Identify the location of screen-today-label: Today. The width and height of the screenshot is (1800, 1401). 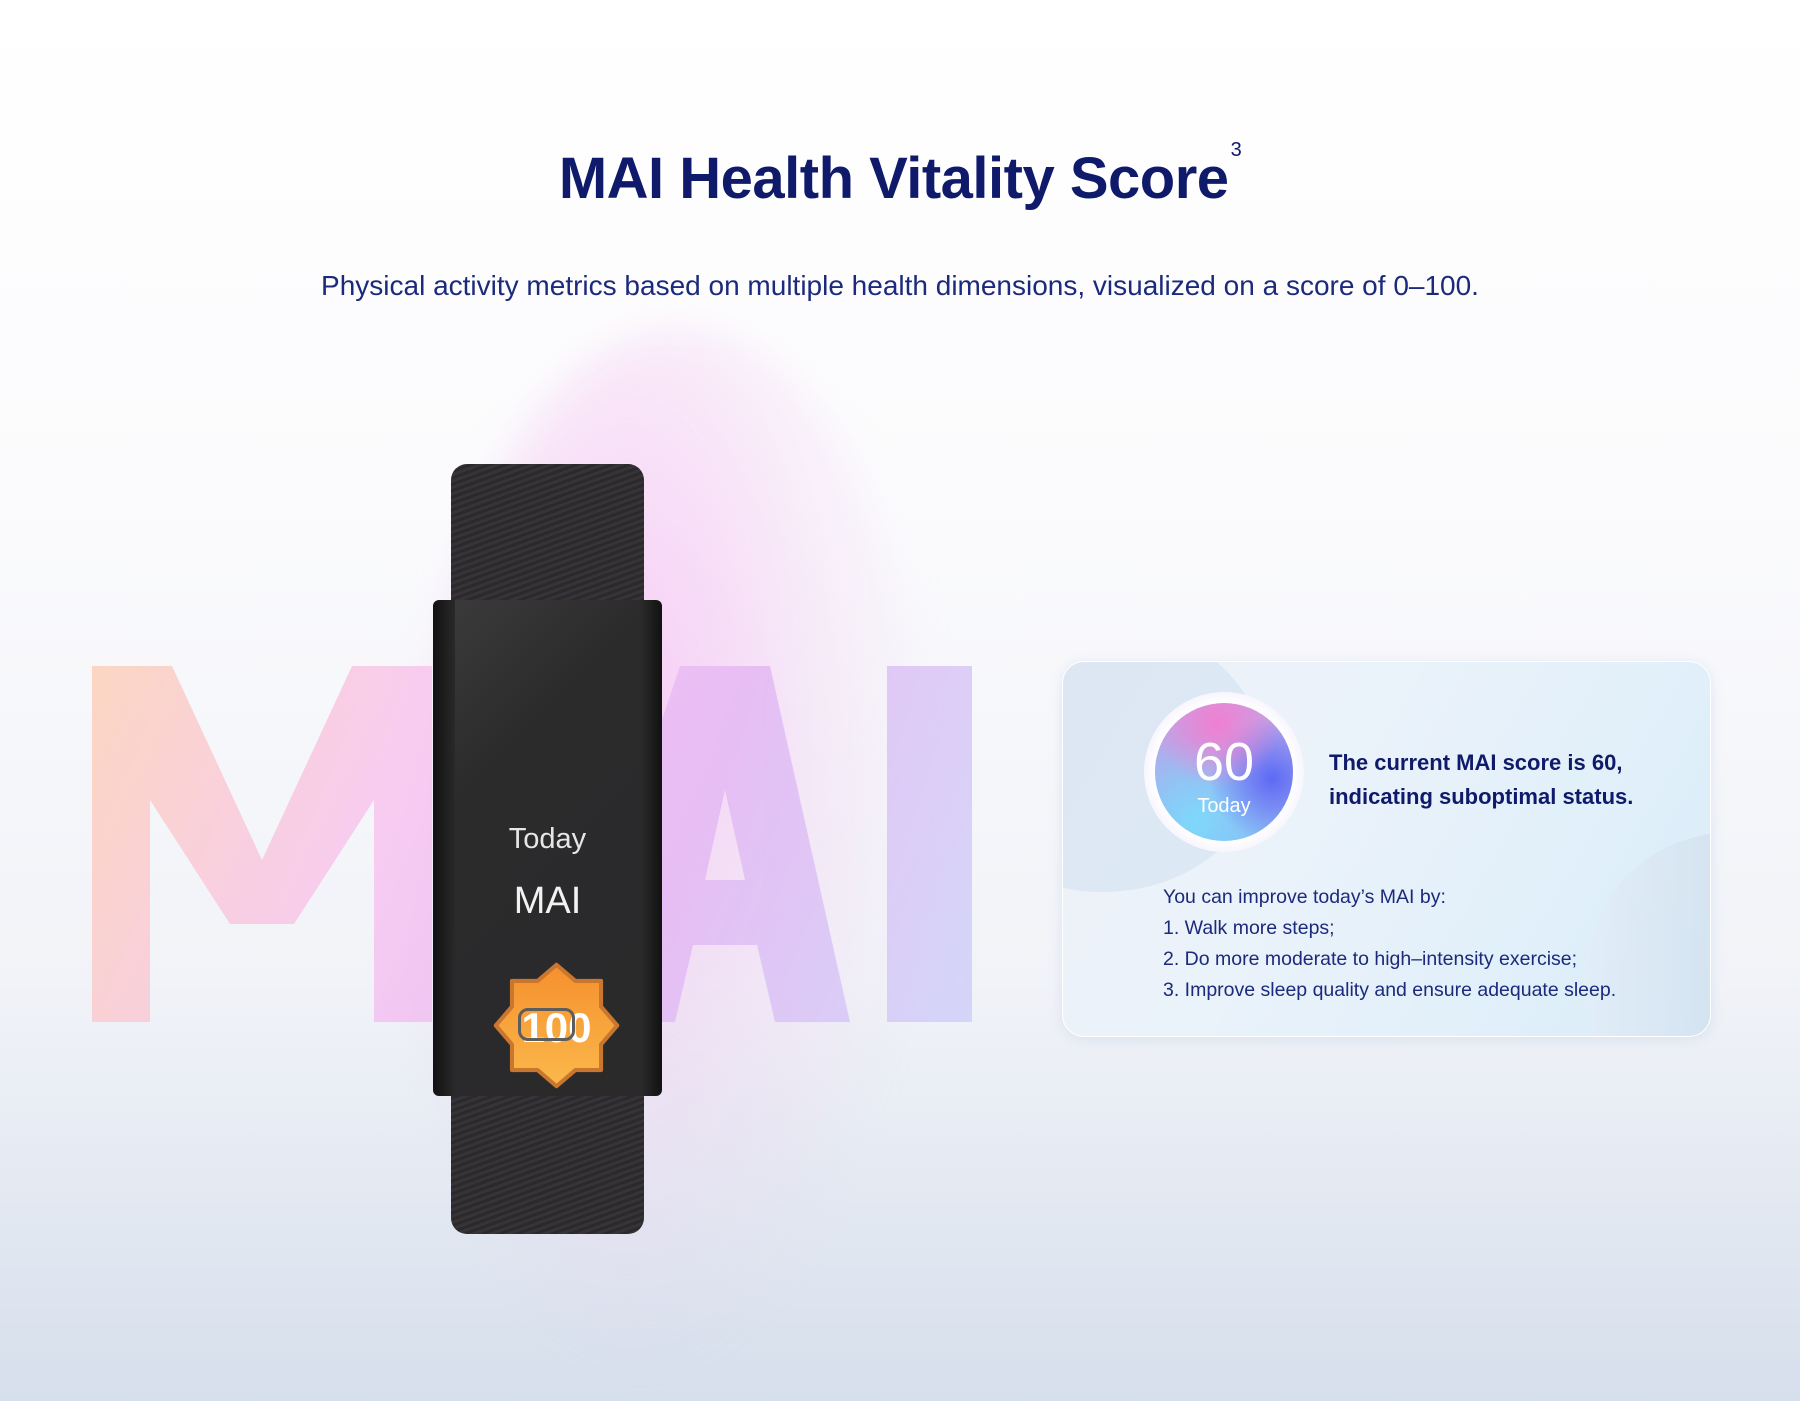
(547, 839).